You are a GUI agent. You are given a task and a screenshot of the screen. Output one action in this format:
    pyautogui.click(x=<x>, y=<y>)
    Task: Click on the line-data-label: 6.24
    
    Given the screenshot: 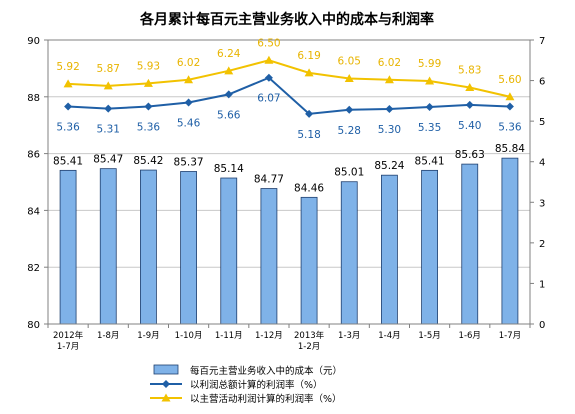 What is the action you would take?
    pyautogui.click(x=229, y=54)
    